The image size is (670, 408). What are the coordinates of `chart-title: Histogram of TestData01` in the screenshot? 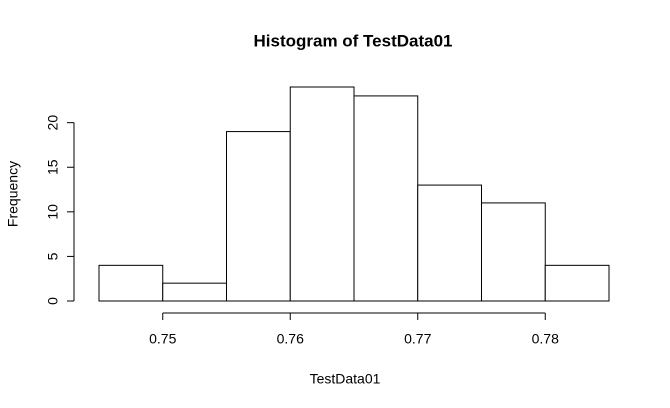 It's located at (352, 40).